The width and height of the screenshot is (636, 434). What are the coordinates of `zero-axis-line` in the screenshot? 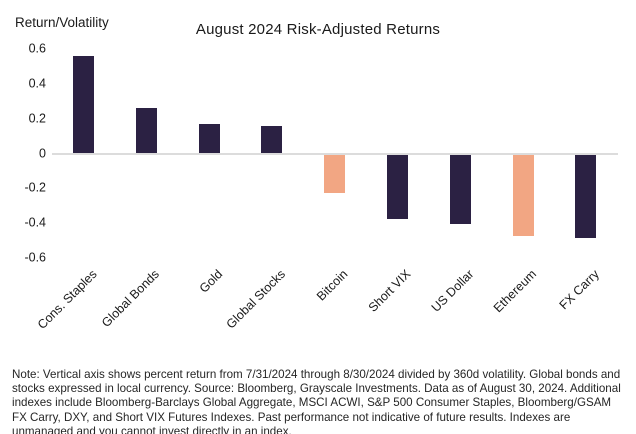 It's located at (335, 154).